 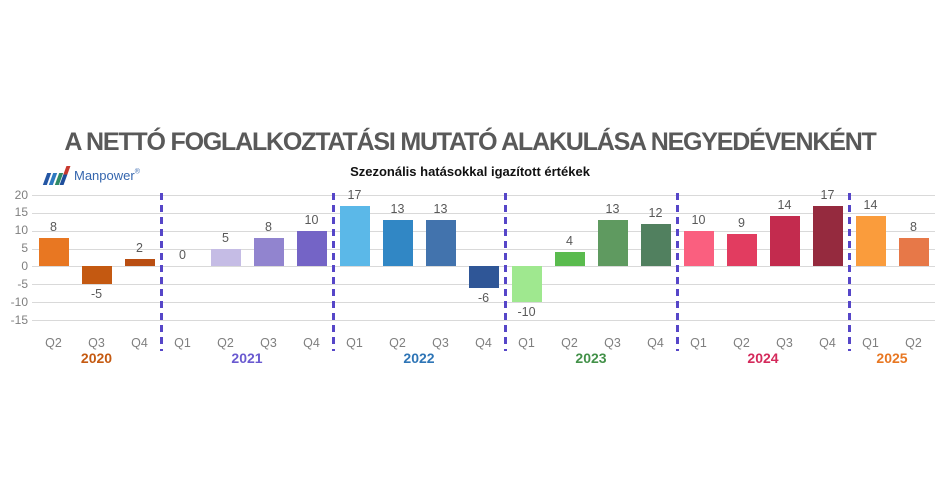 What do you see at coordinates (19, 301) in the screenshot?
I see `y-axis-tick-label: -10` at bounding box center [19, 301].